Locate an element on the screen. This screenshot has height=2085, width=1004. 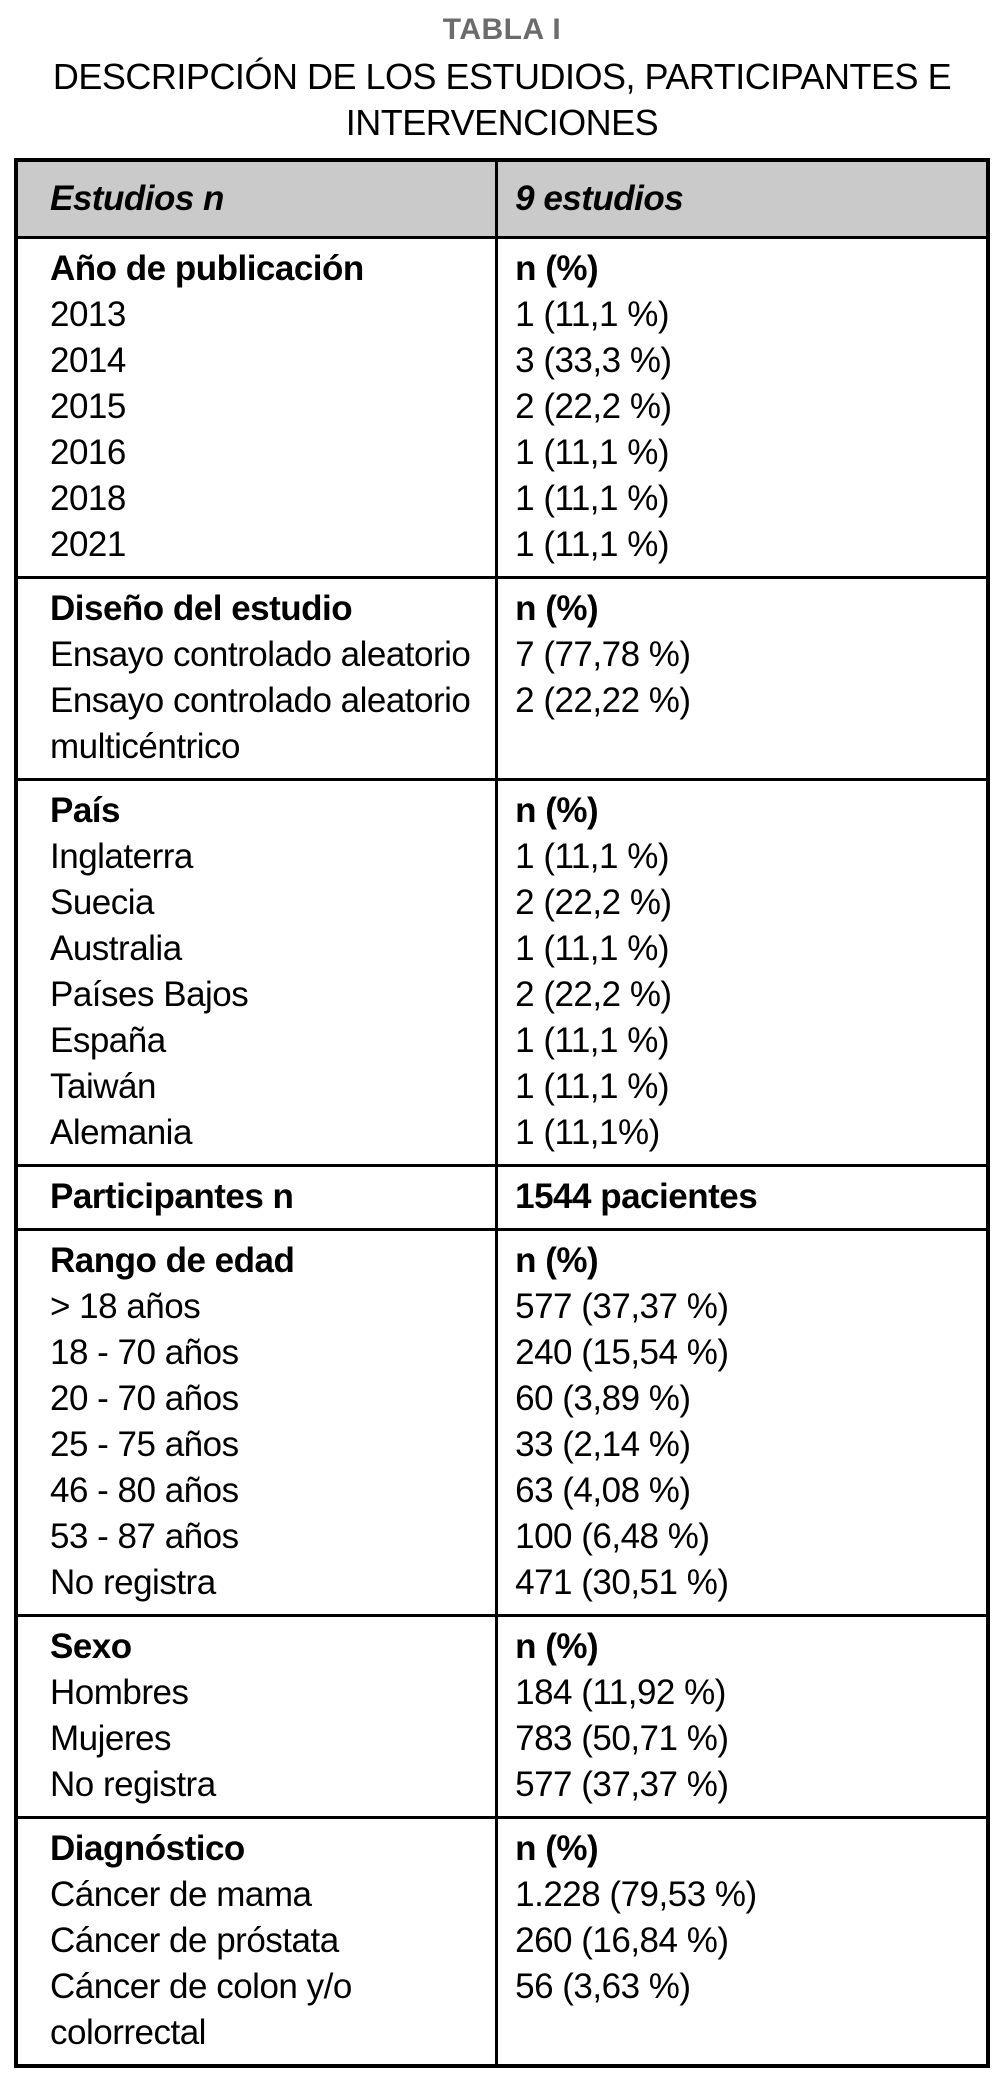
section-item: 20 - 70 años is located at coordinates (144, 1398).